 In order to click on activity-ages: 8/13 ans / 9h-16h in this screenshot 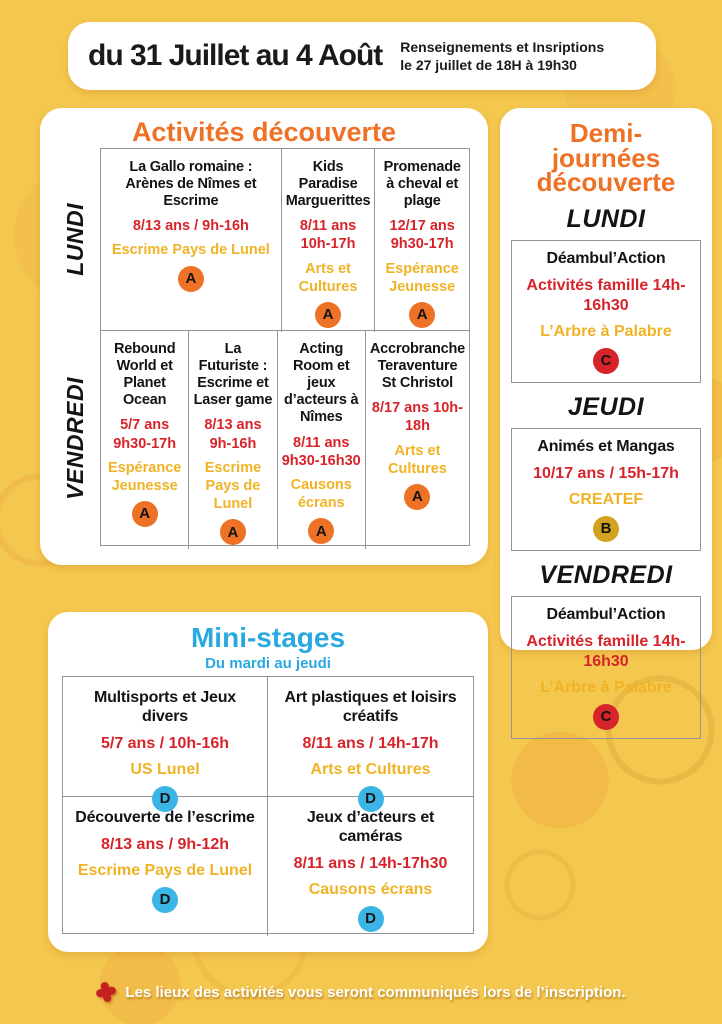, I will do `click(190, 226)`.